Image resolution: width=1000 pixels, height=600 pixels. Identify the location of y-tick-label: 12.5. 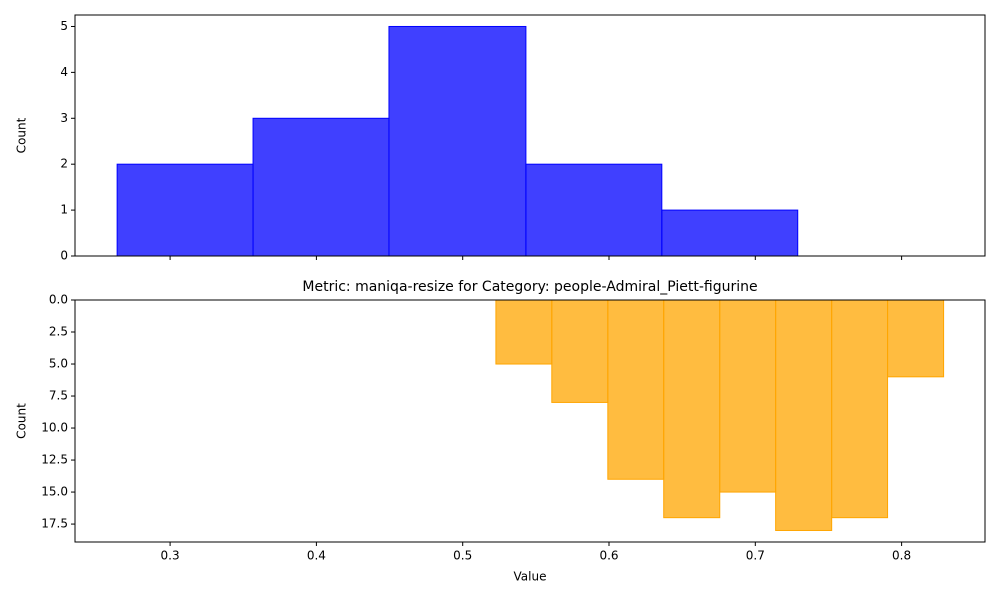
(54, 460).